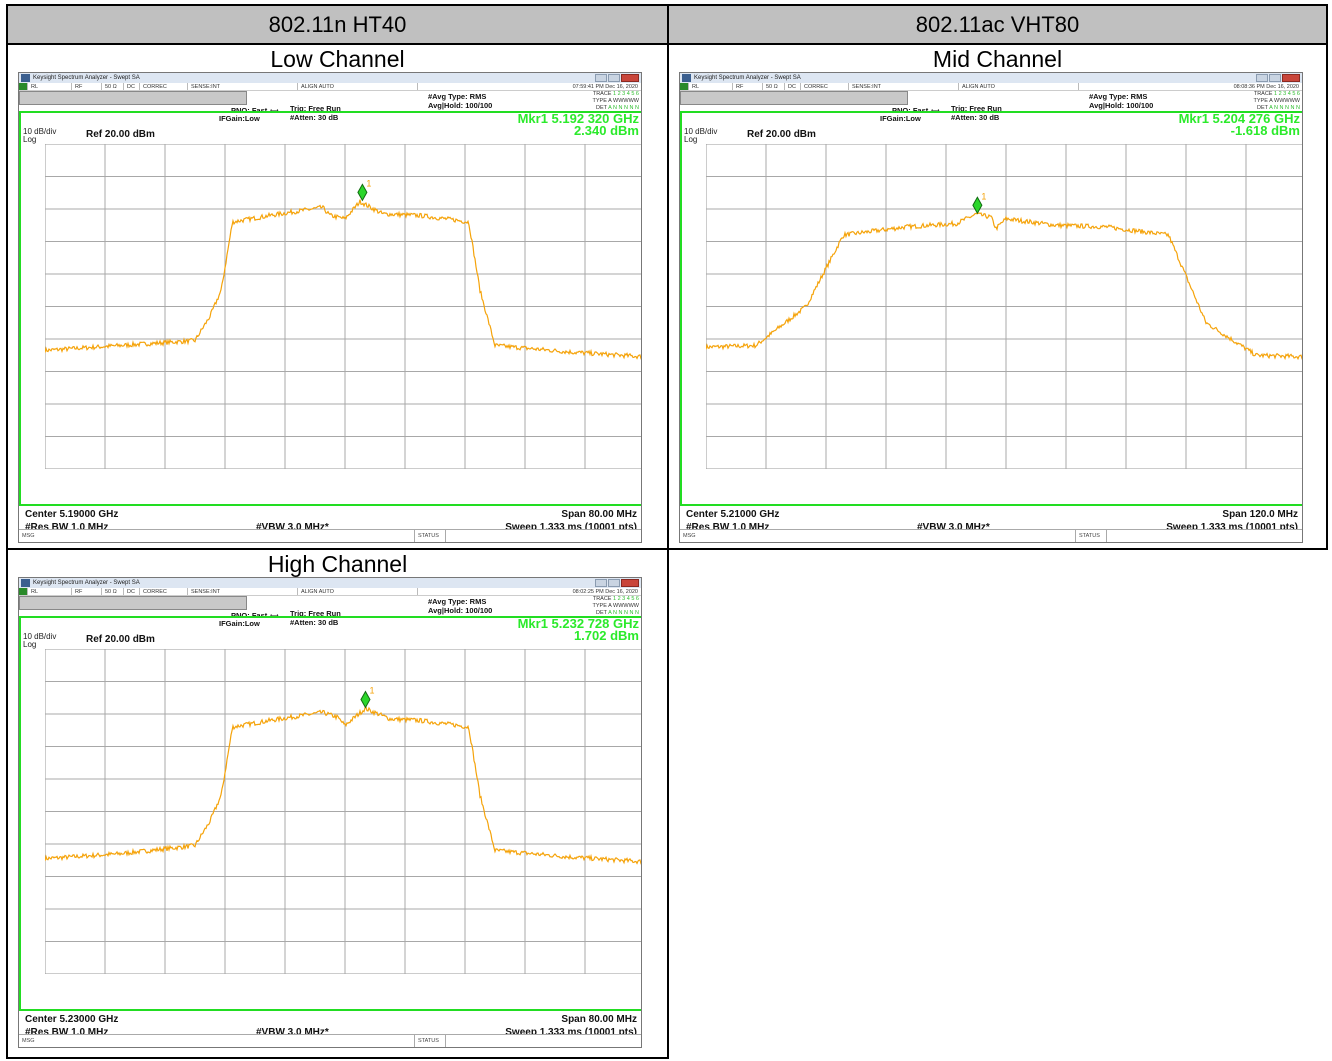  I want to click on marker-frequency: Mkr1 5.204 276 GHz, so click(1239, 118).